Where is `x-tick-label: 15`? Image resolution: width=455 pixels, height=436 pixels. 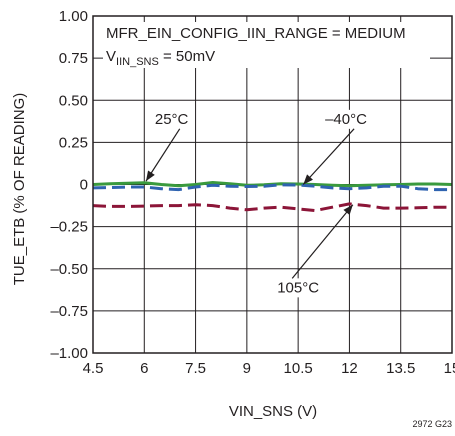
x-tick-label: 15 is located at coordinates (449, 368).